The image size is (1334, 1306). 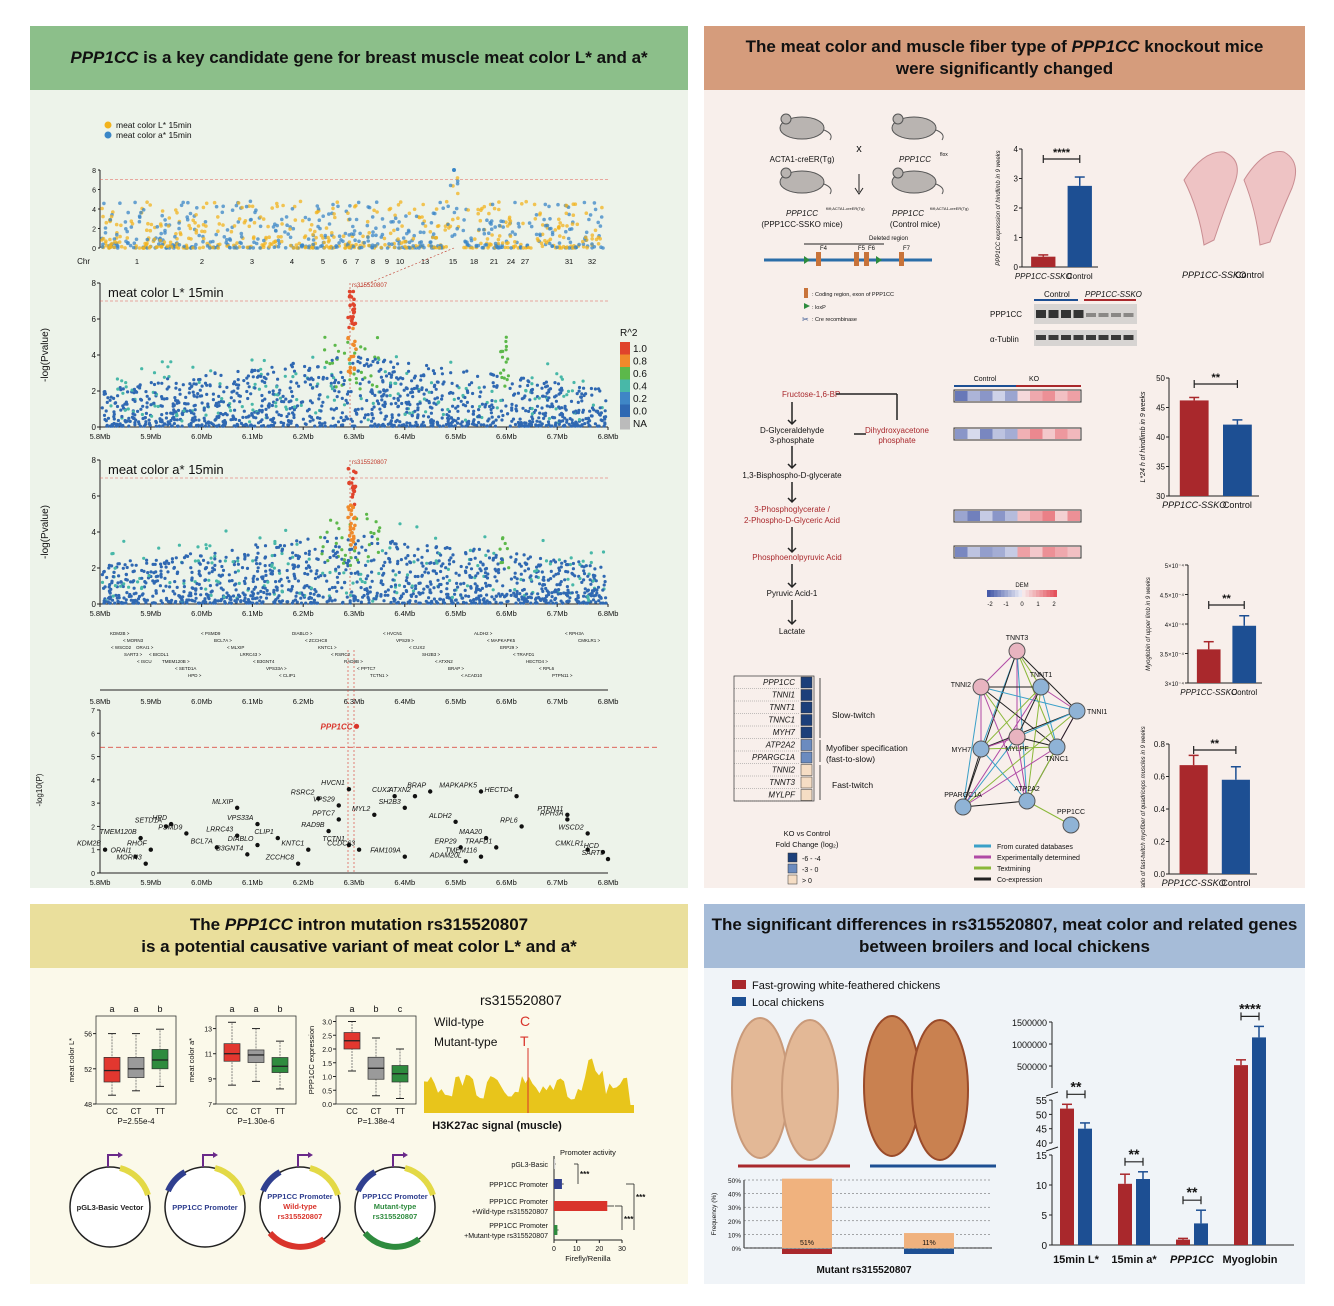 I want to click on path-node-fructose: Fructose-1,6-BP, so click(x=811, y=394).